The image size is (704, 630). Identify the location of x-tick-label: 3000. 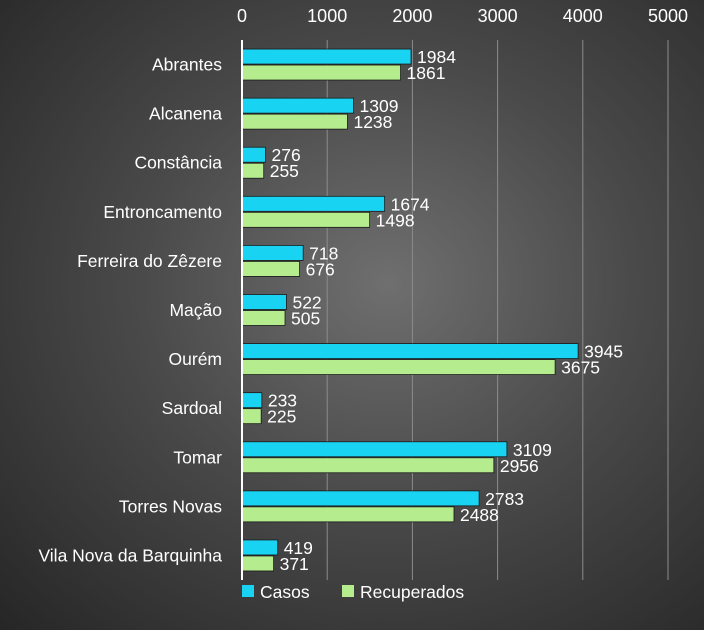
(498, 16).